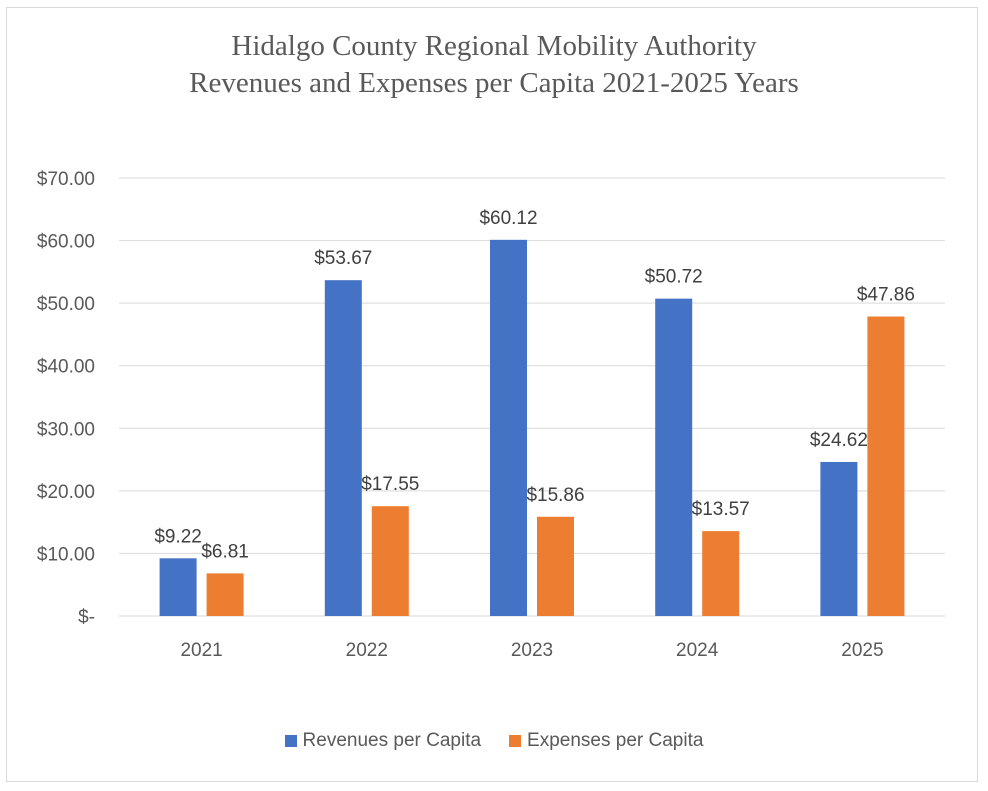  I want to click on x-tick-label: 2025, so click(862, 650).